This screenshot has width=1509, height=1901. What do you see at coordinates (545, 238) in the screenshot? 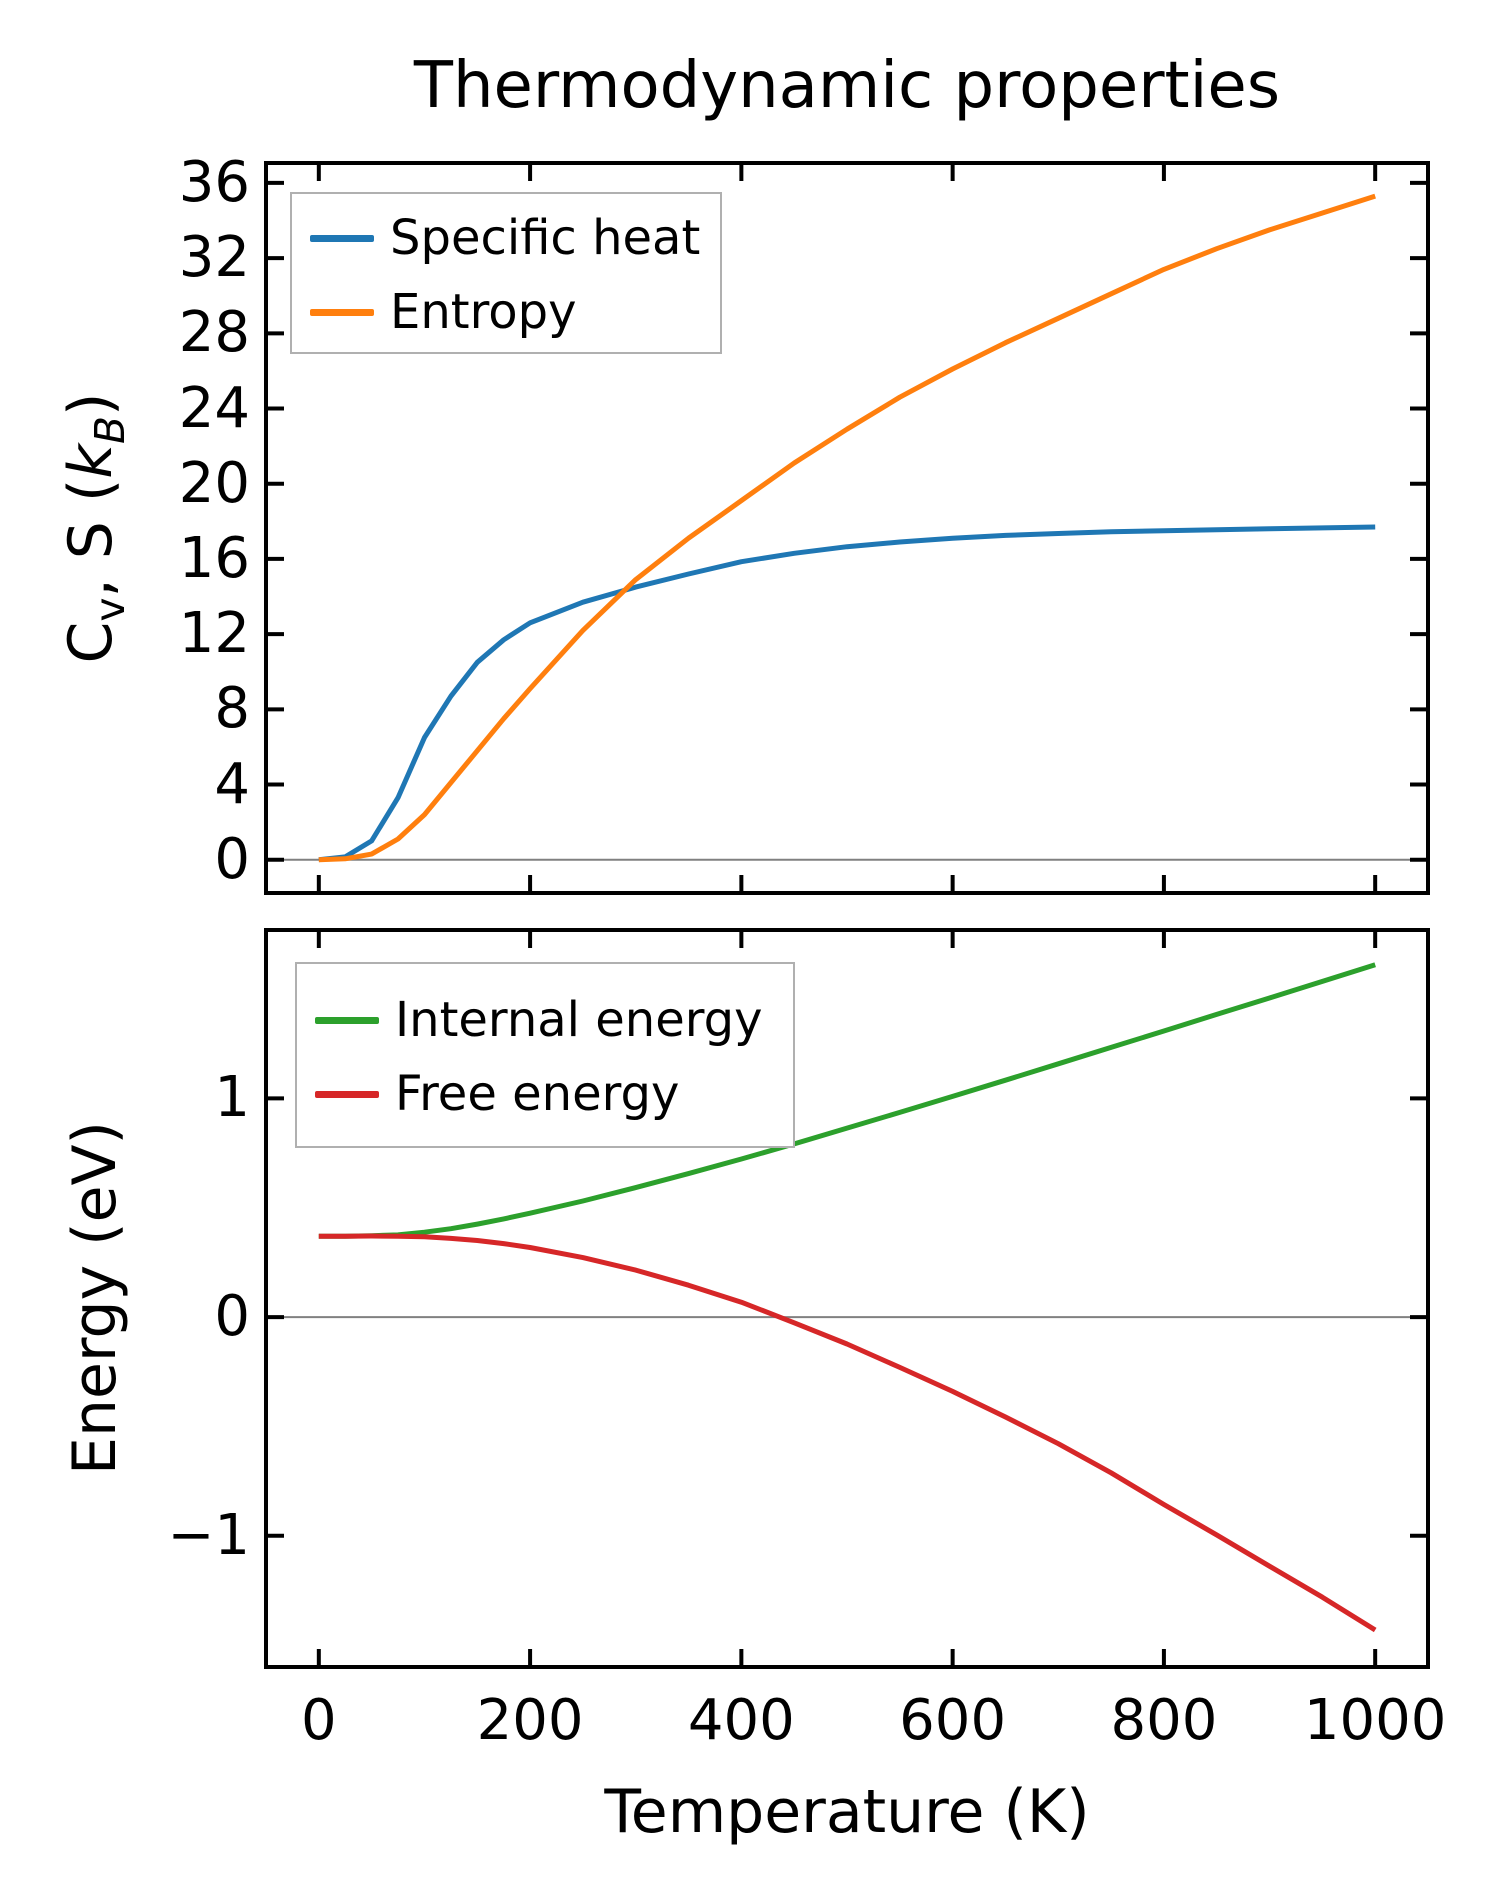
I see `legend-label: Specific heat` at bounding box center [545, 238].